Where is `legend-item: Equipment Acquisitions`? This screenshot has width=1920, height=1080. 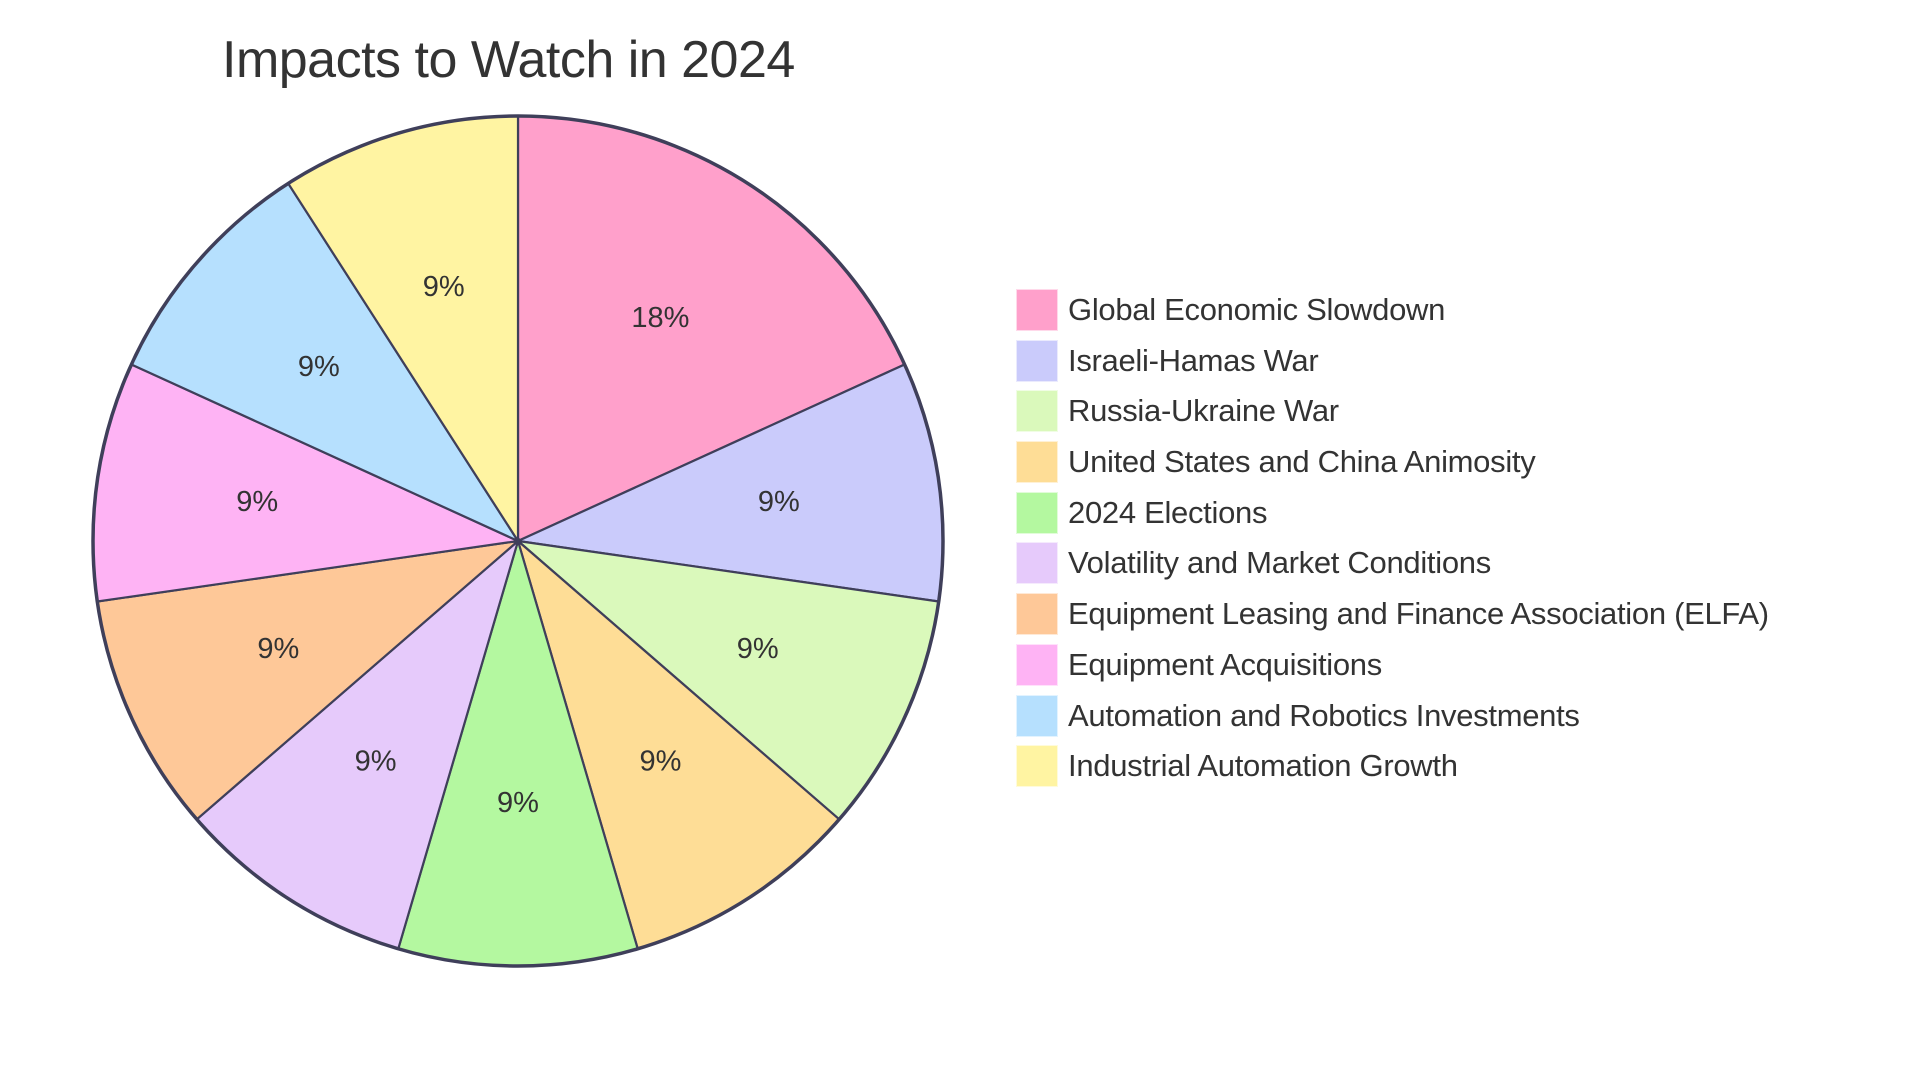
legend-item: Equipment Acquisitions is located at coordinates (1392, 665).